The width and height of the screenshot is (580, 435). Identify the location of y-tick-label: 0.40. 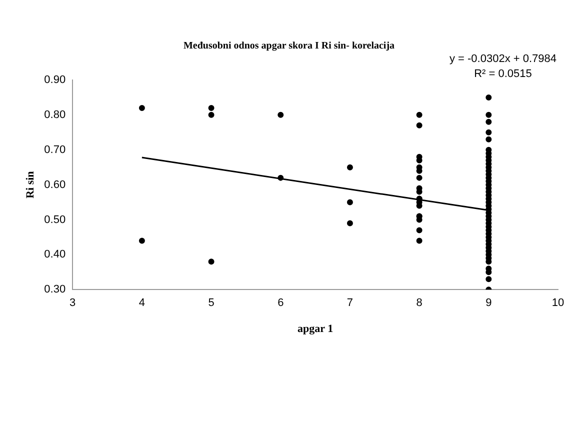
(55, 254).